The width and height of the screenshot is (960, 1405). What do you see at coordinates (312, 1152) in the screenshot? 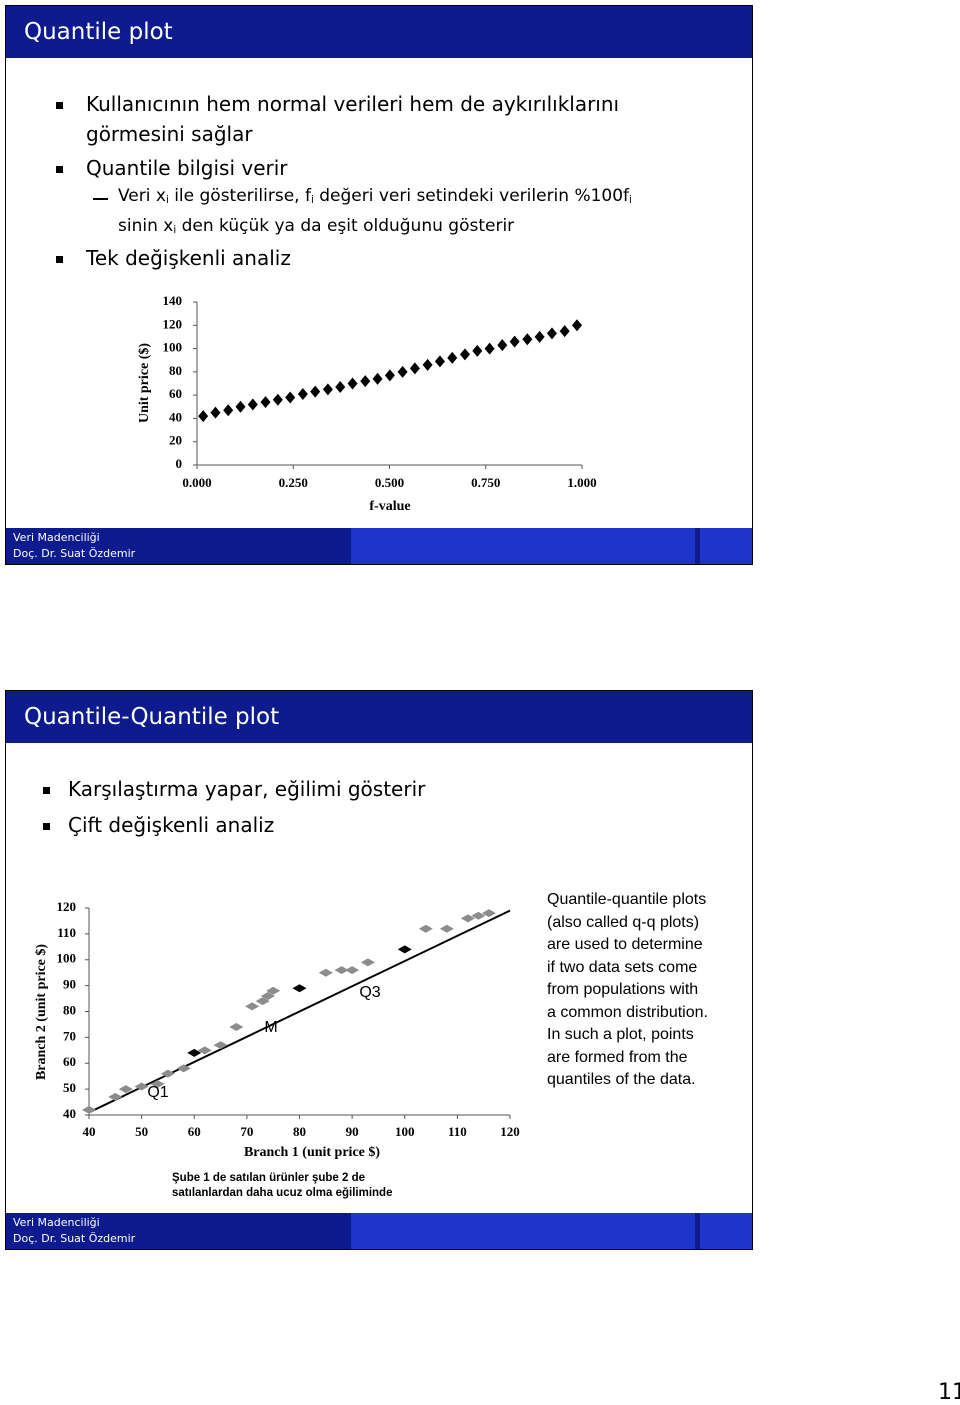
I see `x-axis-label: Branch 1 (unit price $)` at bounding box center [312, 1152].